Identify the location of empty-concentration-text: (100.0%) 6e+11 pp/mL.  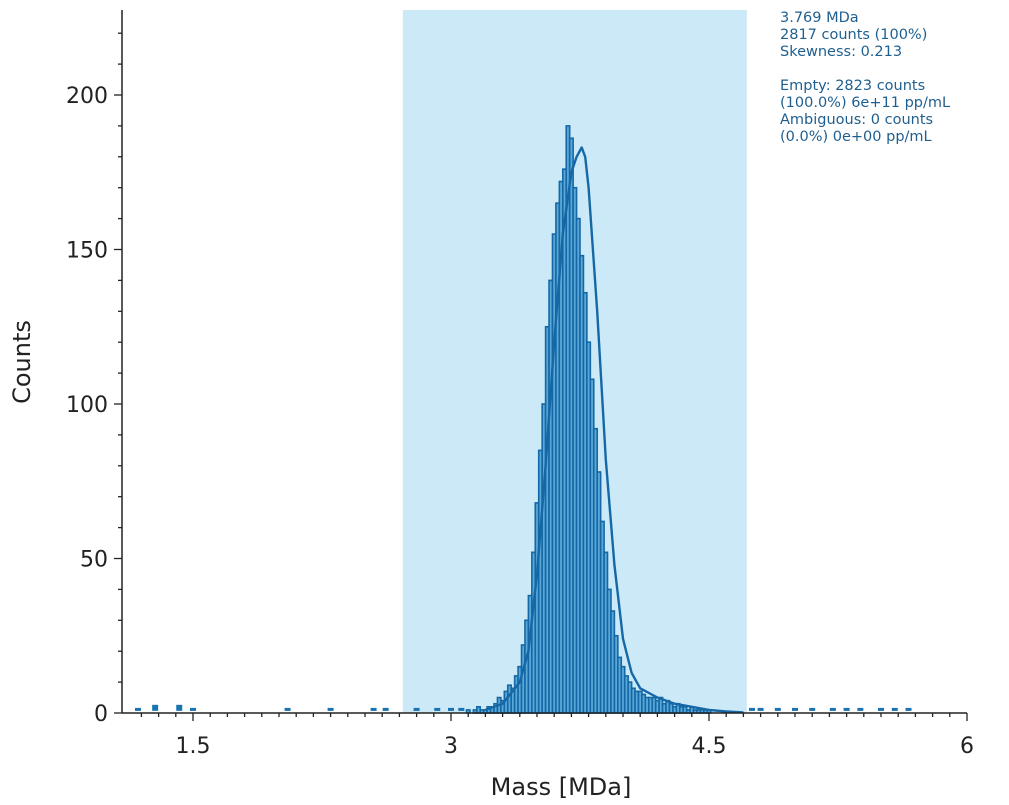
(865, 103).